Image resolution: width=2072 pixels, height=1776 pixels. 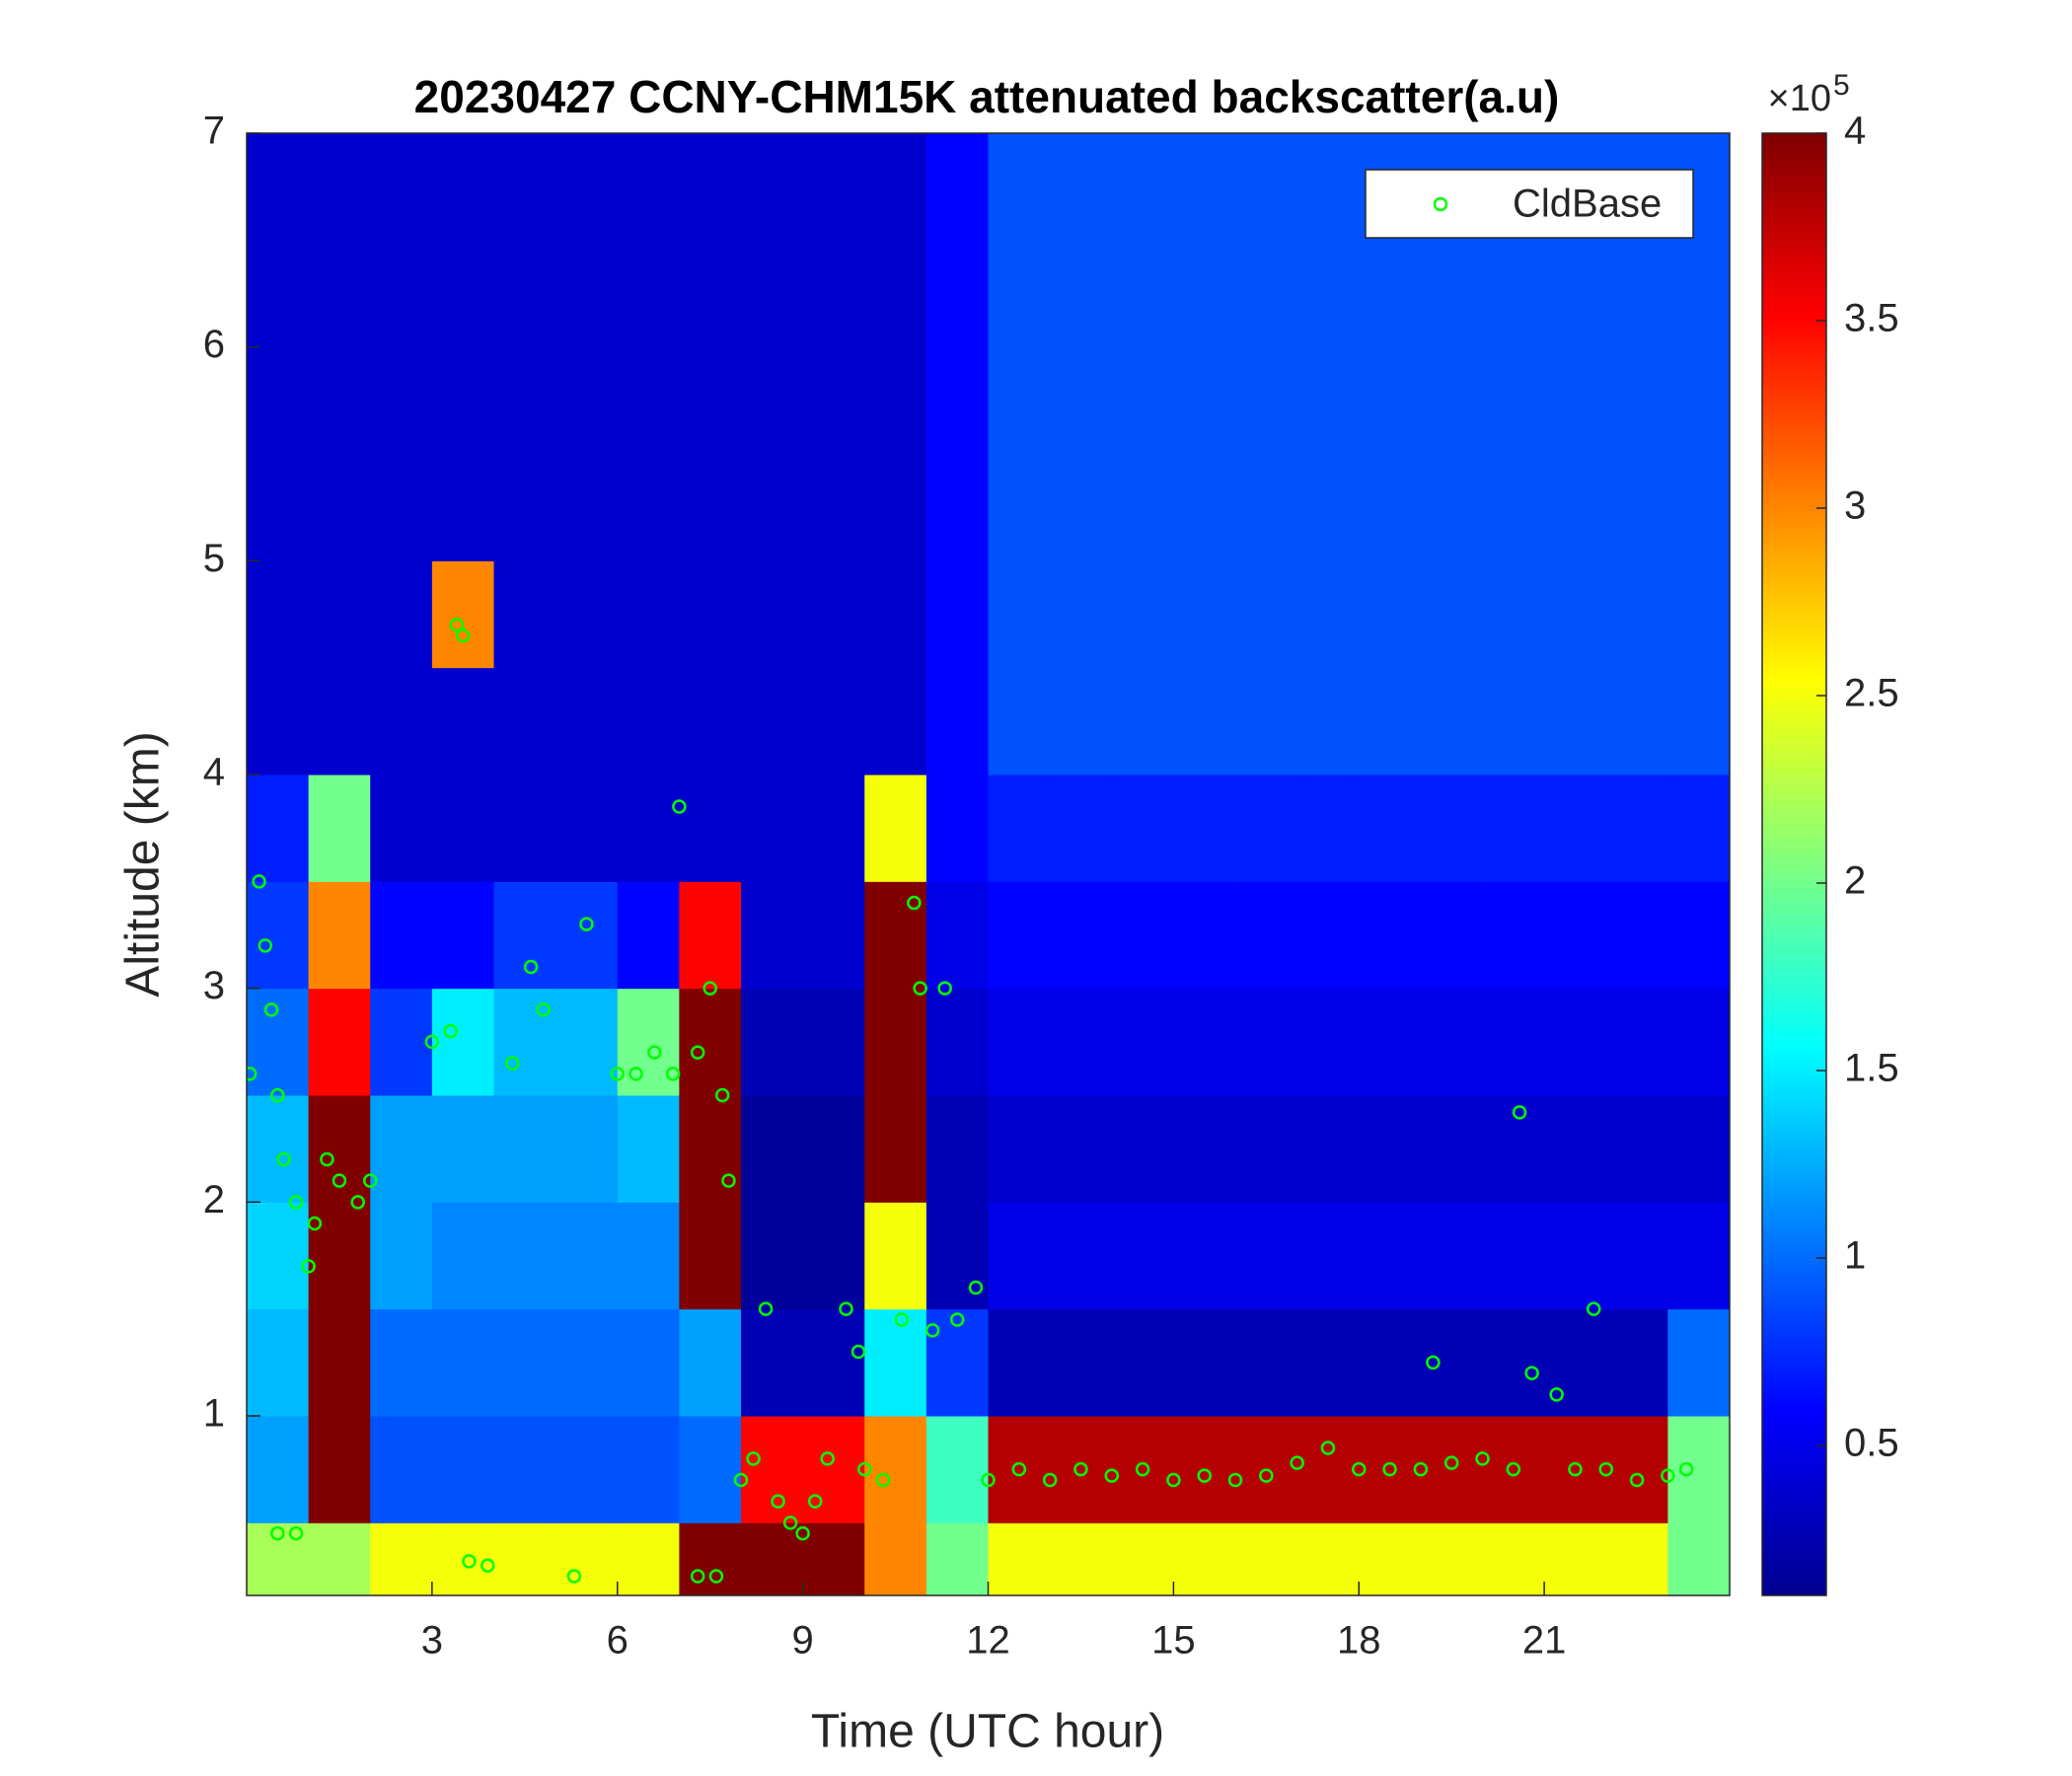 What do you see at coordinates (1855, 1256) in the screenshot?
I see `colorbar-tick-label: 1` at bounding box center [1855, 1256].